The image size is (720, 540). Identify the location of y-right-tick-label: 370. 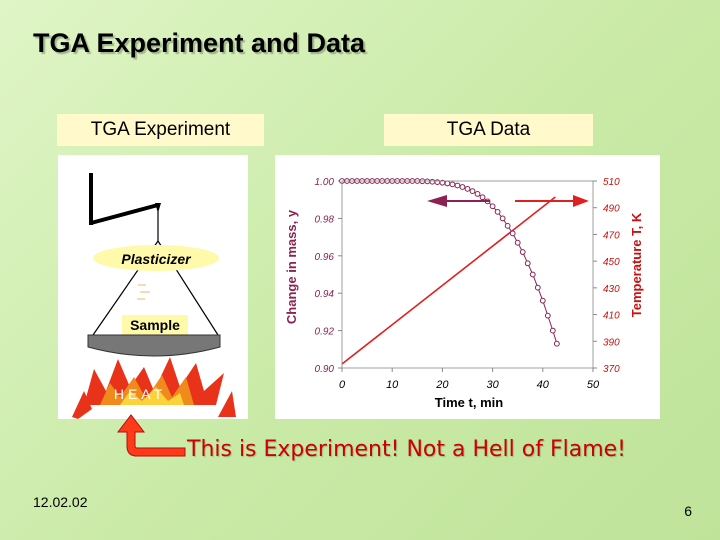
(611, 369).